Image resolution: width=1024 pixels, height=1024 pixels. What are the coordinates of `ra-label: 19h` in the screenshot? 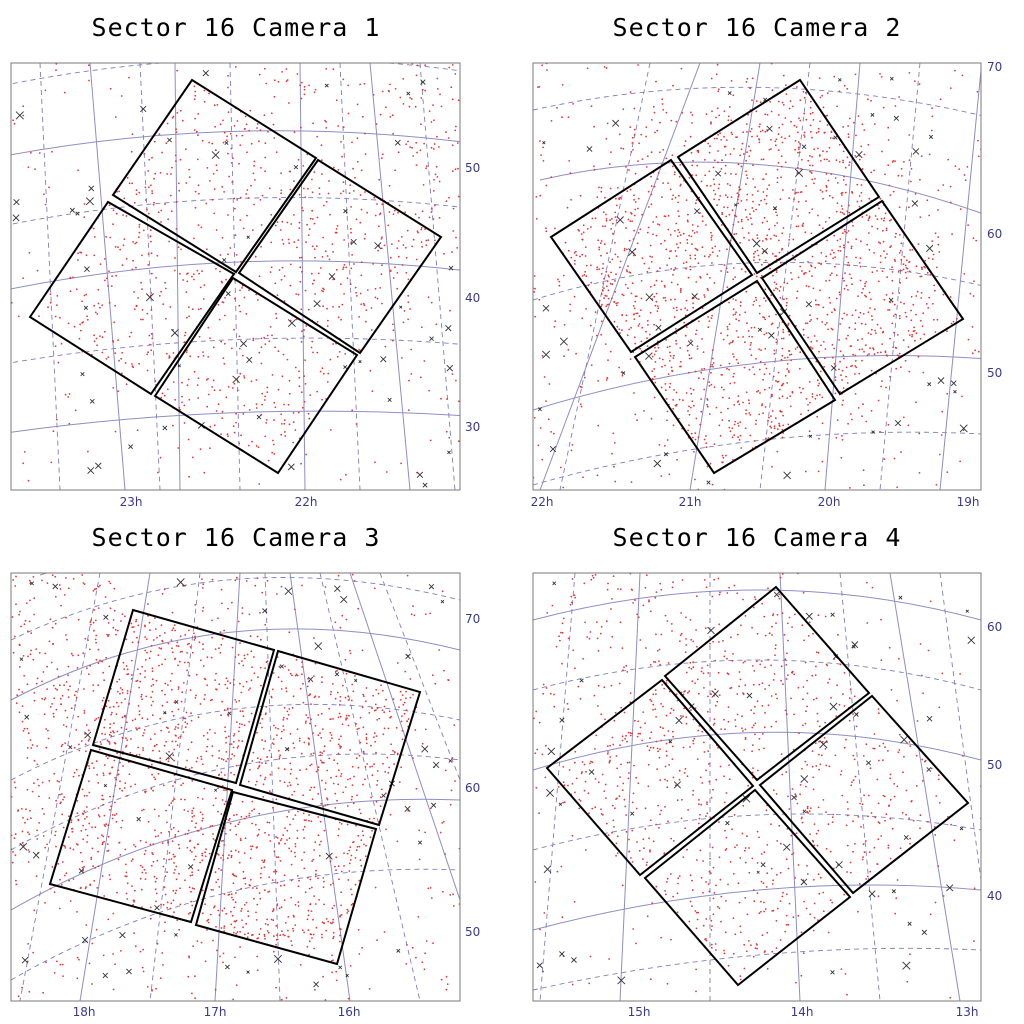 It's located at (968, 502).